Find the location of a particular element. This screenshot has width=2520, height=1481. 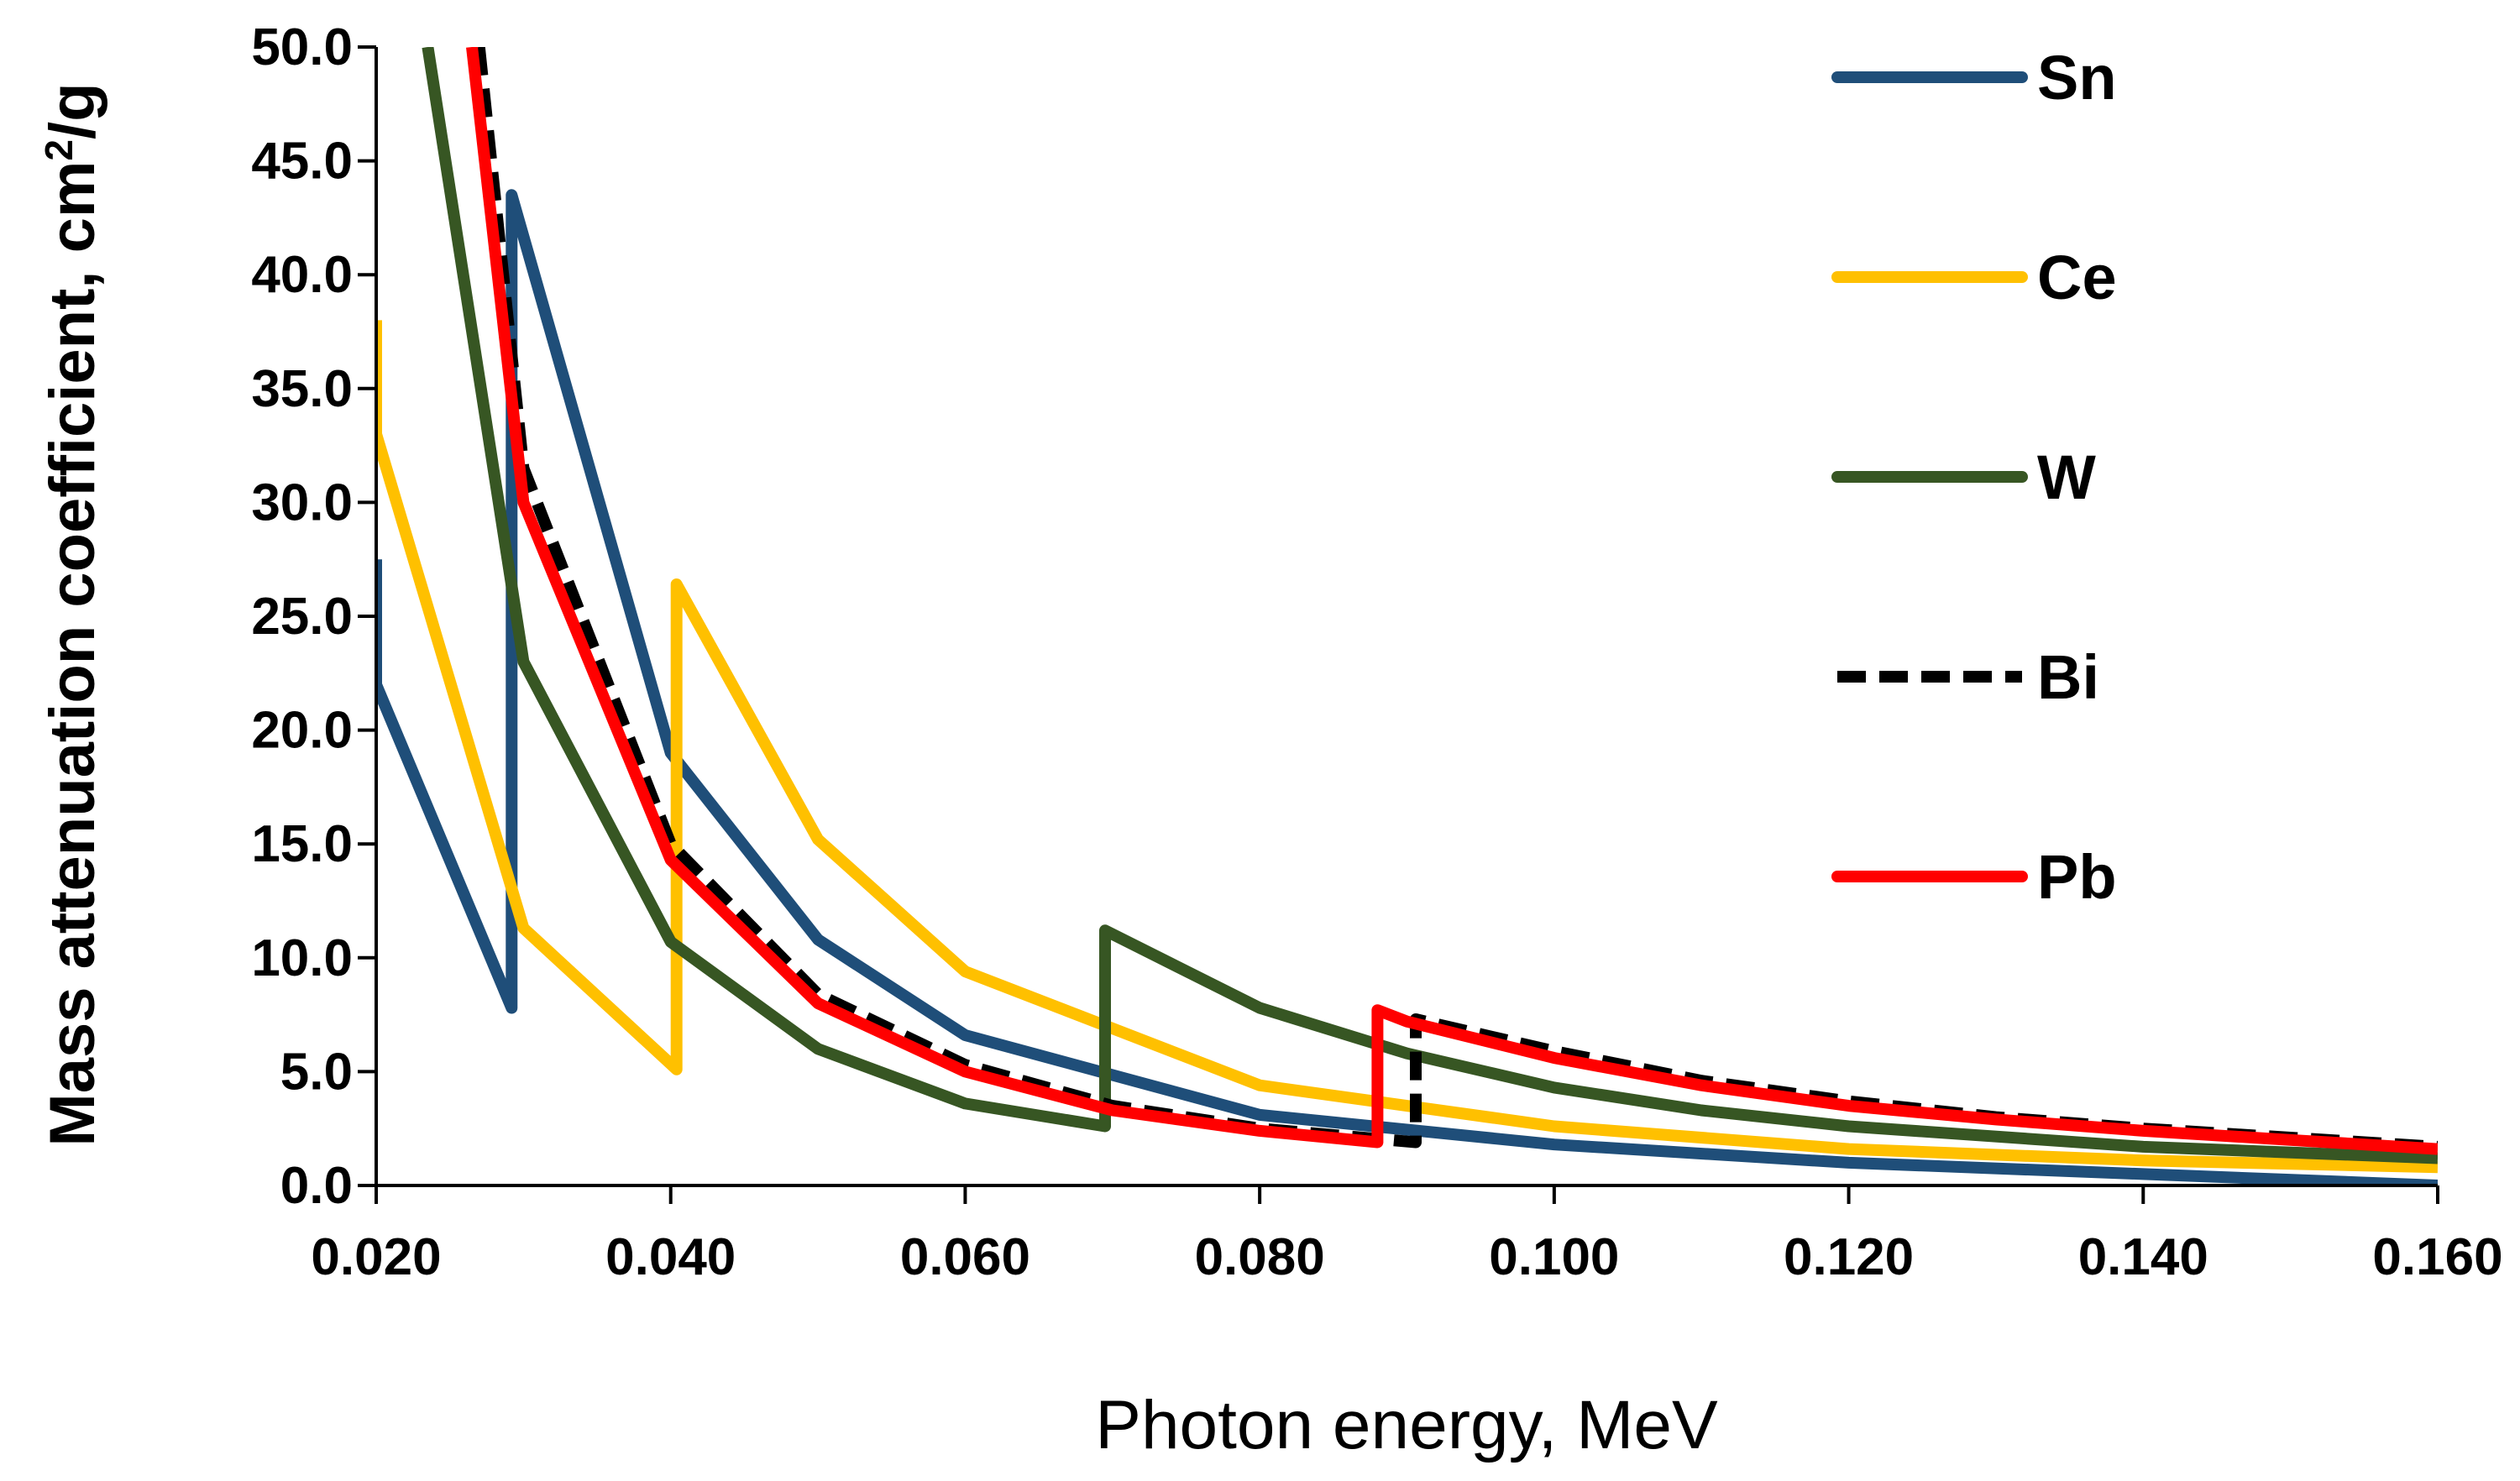

y-tick-label: 15.0 is located at coordinates (302, 844).